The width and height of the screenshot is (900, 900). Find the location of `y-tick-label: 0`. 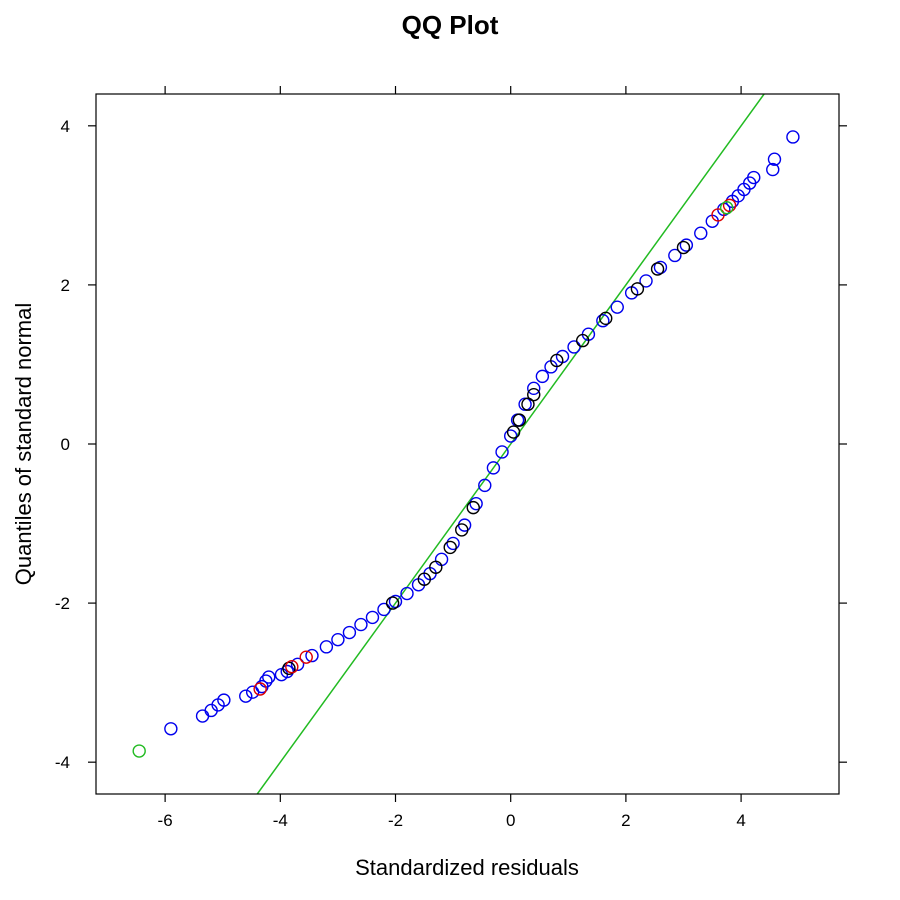

y-tick-label: 0 is located at coordinates (65, 444).